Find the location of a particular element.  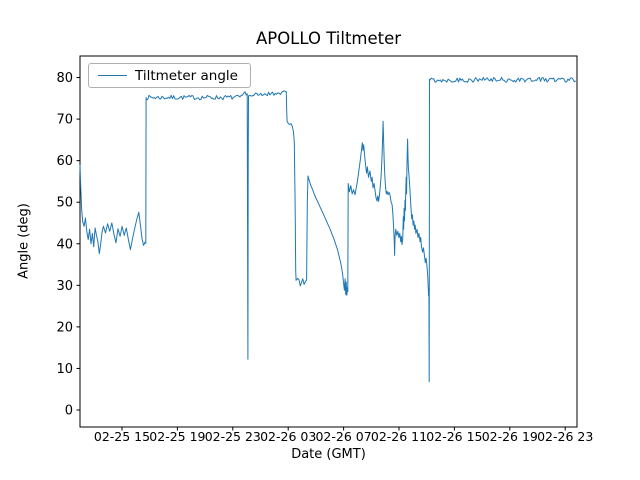

y-tick-label: 20 is located at coordinates (64, 327).